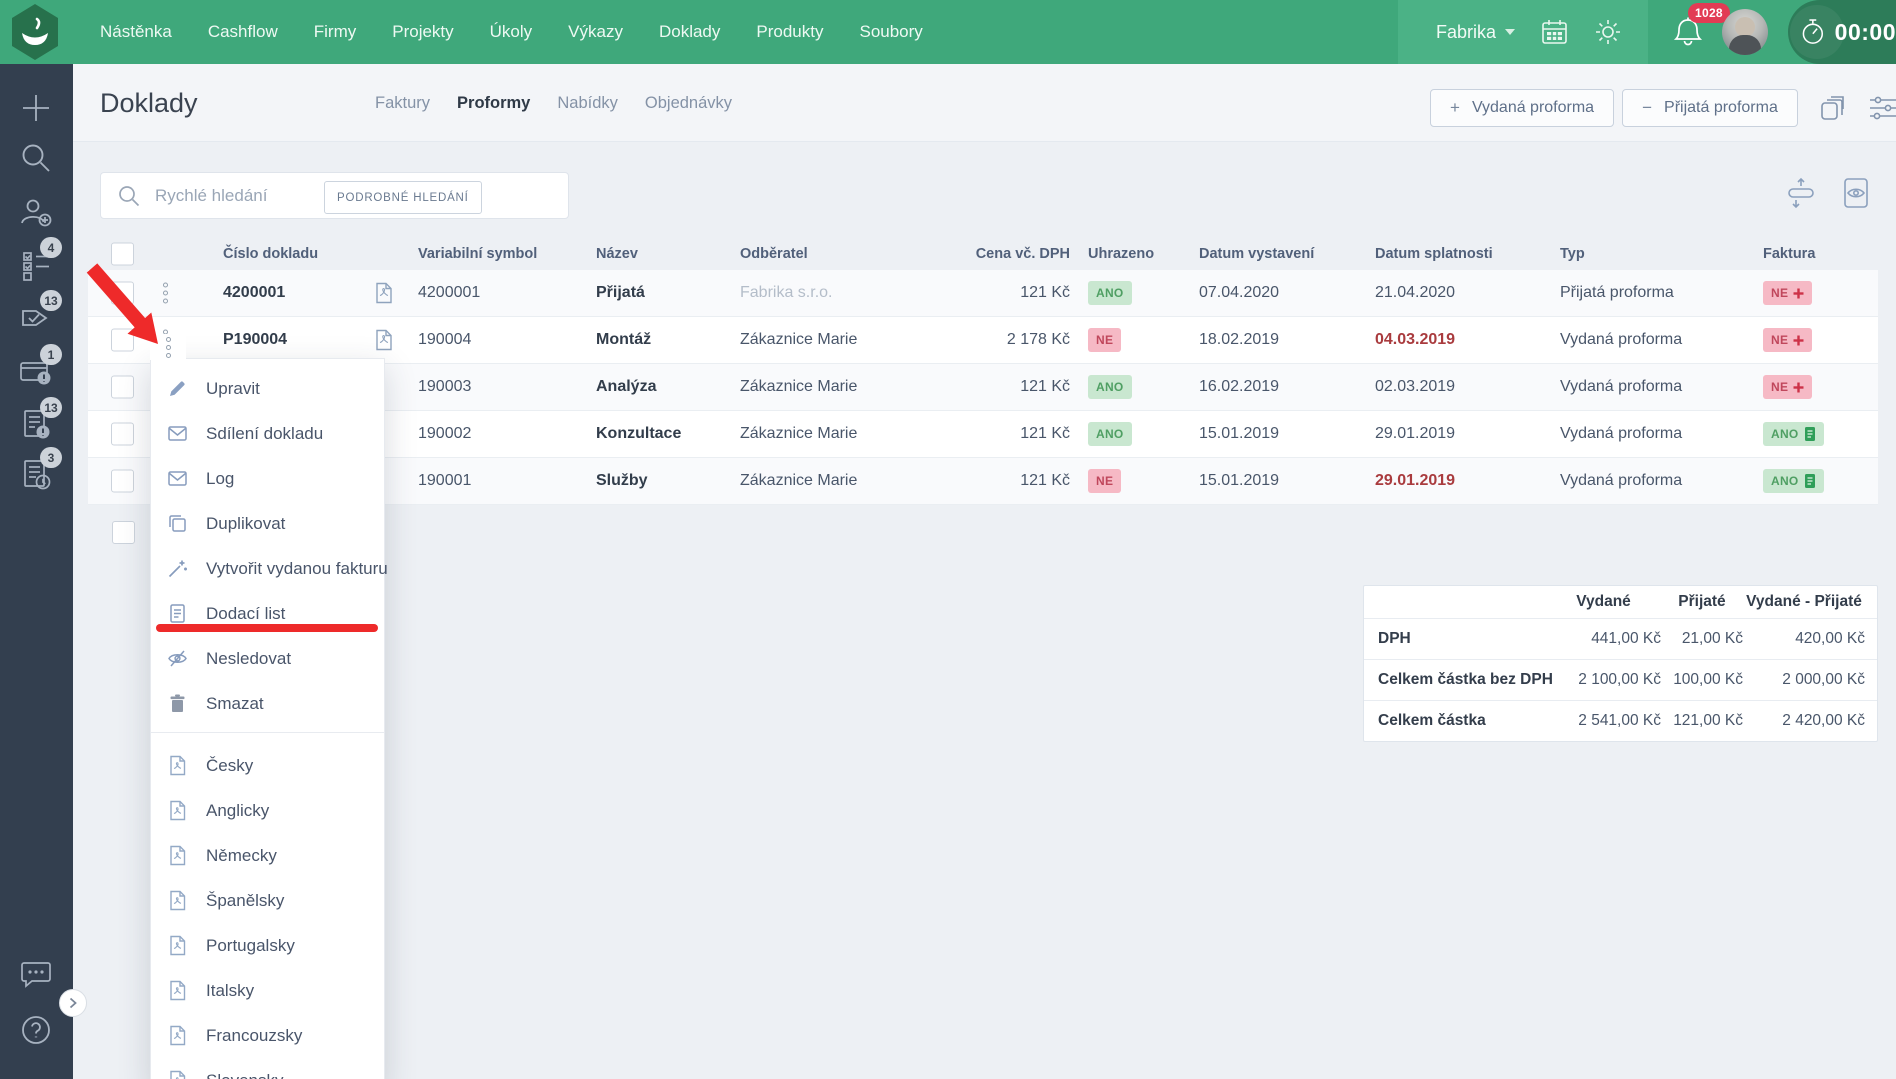 This screenshot has height=1079, width=1896. I want to click on menu-item-sdileni: Sdílení dokladu, so click(267, 433).